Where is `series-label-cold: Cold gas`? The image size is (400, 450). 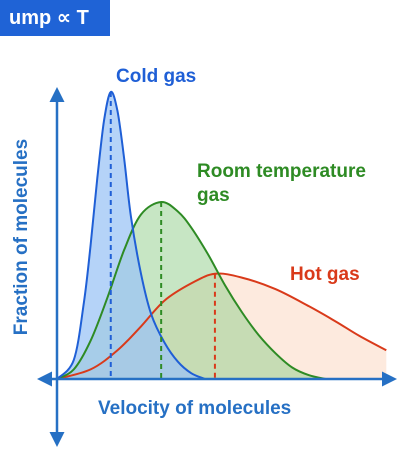 series-label-cold: Cold gas is located at coordinates (156, 76).